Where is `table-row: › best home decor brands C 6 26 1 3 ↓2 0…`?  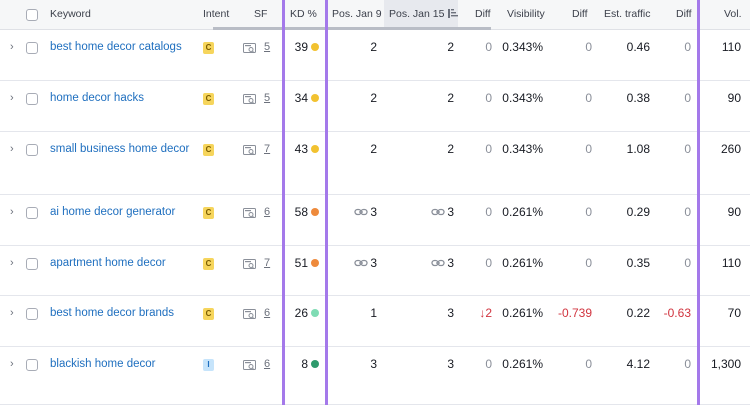 table-row: › best home decor brands C 6 26 1 3 ↓2 0… is located at coordinates (375, 321).